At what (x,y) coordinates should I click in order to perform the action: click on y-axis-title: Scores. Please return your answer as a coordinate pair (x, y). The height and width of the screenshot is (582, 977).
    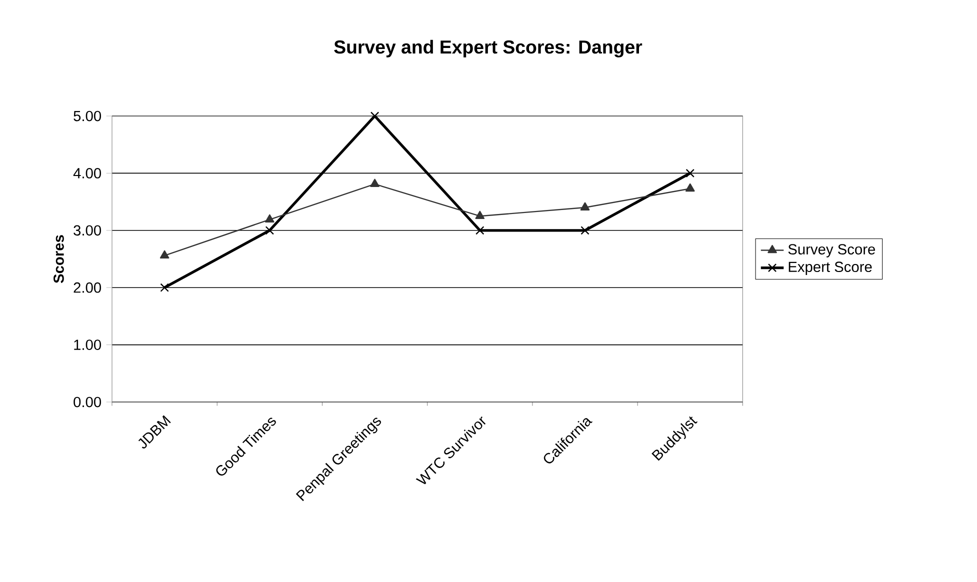
    Looking at the image, I should click on (59, 259).